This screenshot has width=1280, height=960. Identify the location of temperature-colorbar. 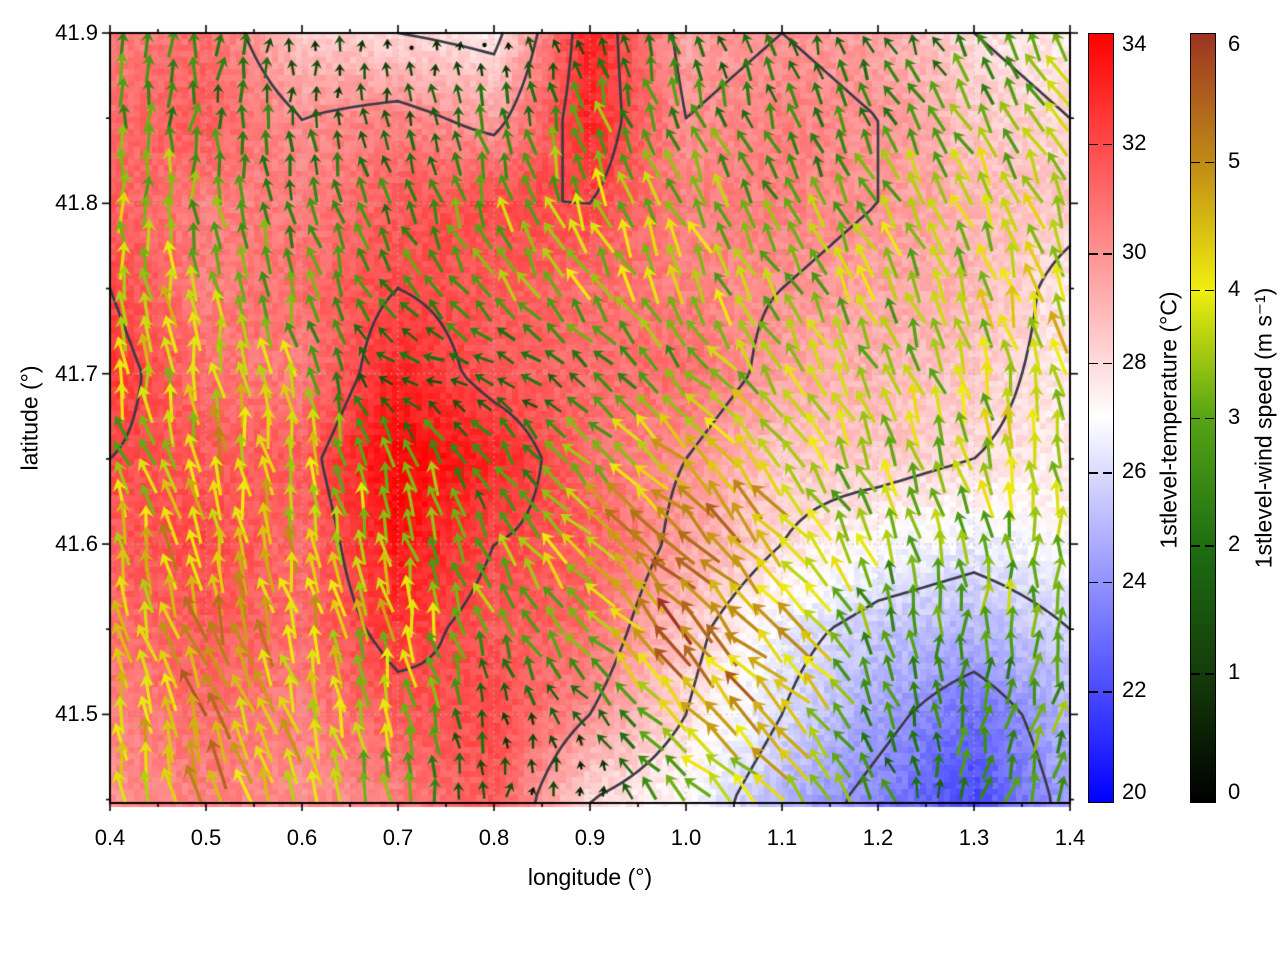
(1101, 418).